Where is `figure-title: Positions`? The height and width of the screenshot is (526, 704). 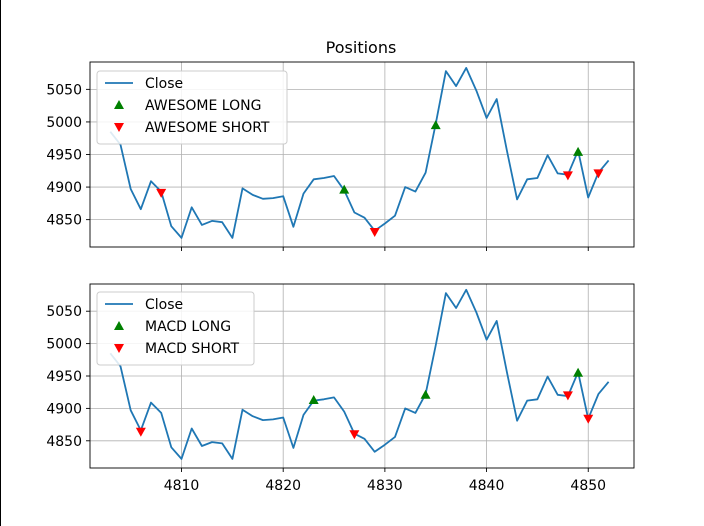 figure-title: Positions is located at coordinates (361, 47).